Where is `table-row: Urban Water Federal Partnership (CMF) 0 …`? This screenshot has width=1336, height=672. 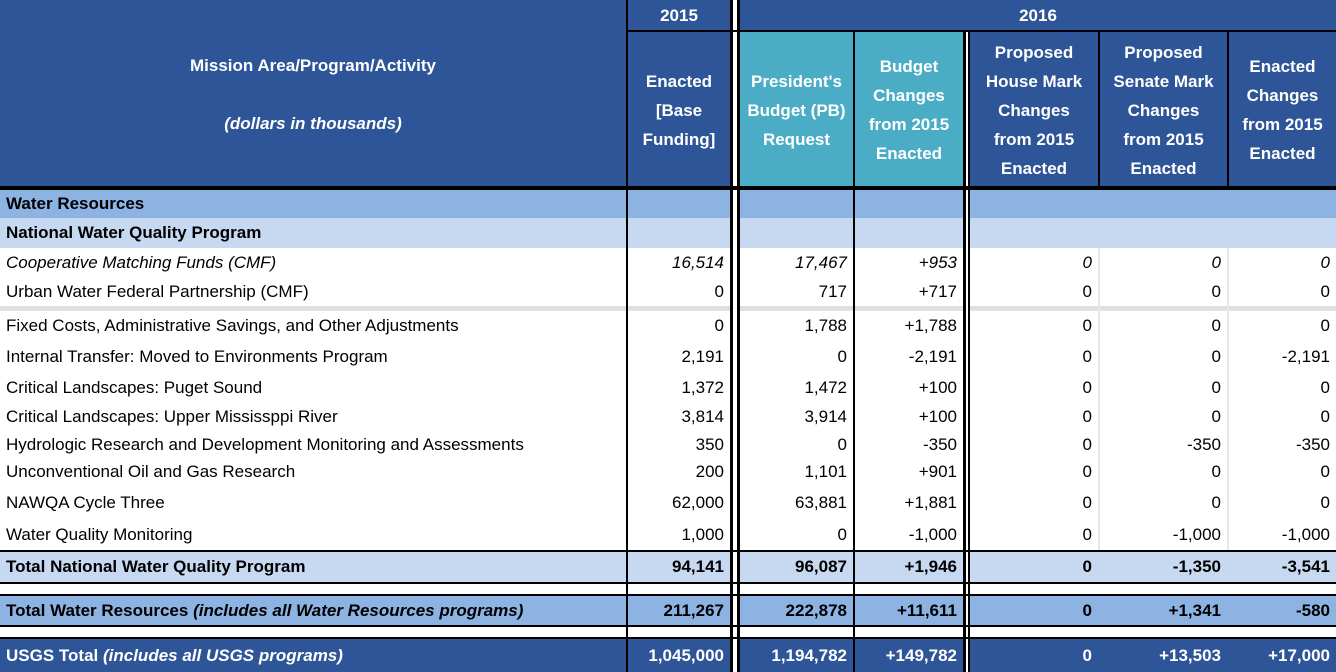
table-row: Urban Water Federal Partnership (CMF) 0 … is located at coordinates (668, 291).